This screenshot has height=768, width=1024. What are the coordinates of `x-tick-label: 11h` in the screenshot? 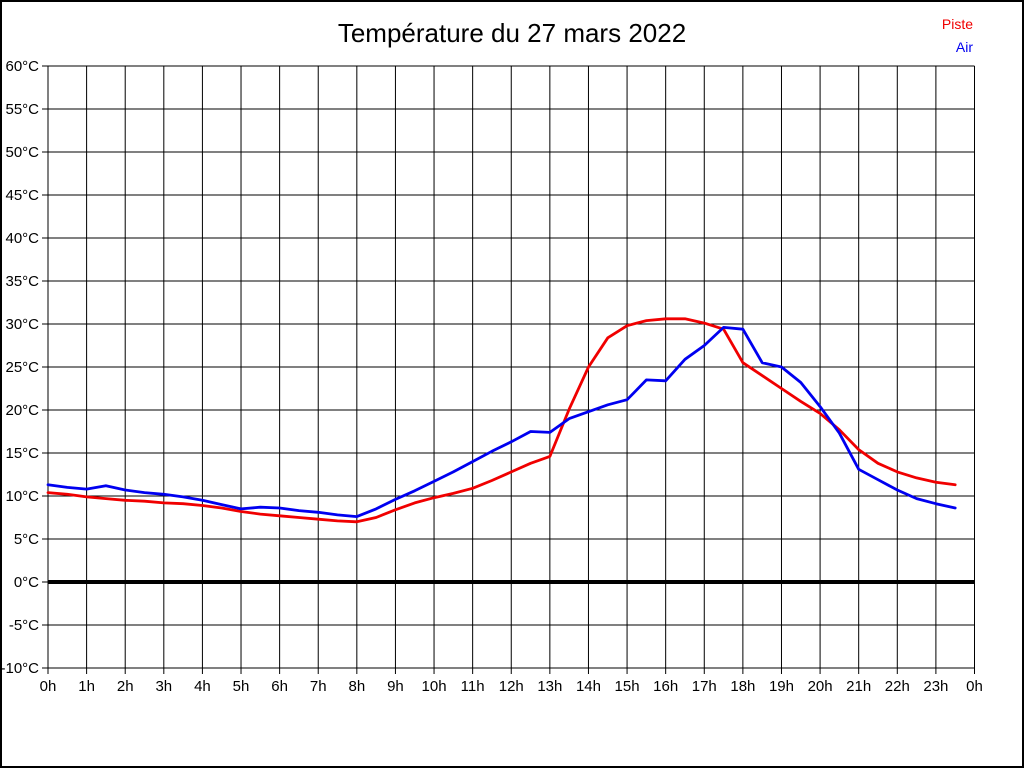 It's located at (473, 686).